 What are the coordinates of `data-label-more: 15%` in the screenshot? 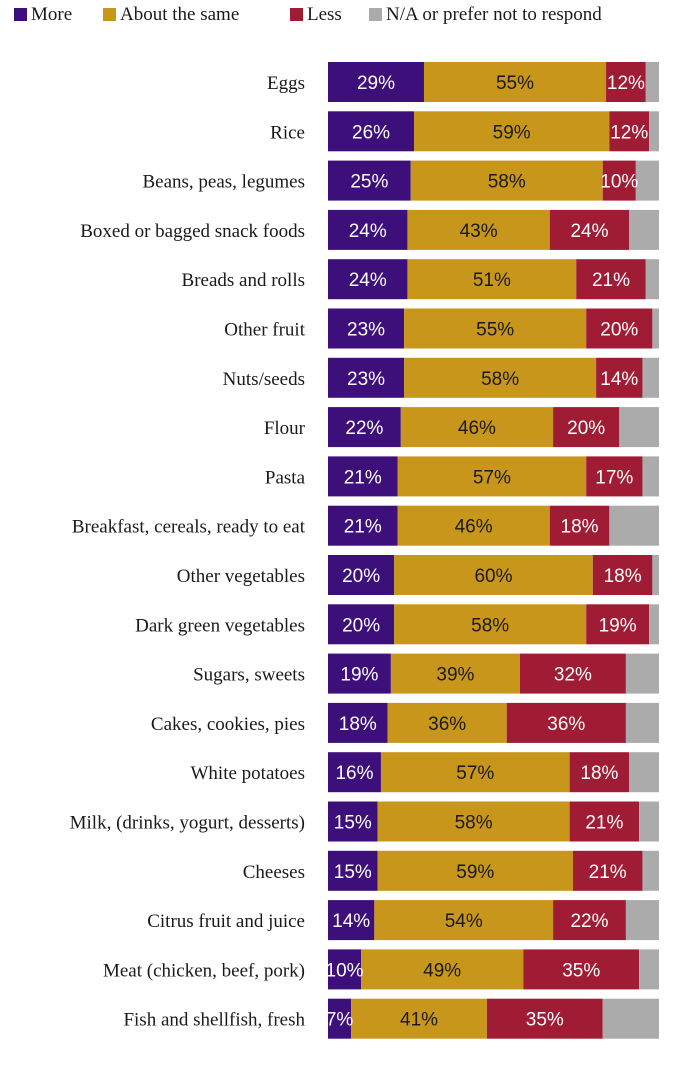 It's located at (353, 872).